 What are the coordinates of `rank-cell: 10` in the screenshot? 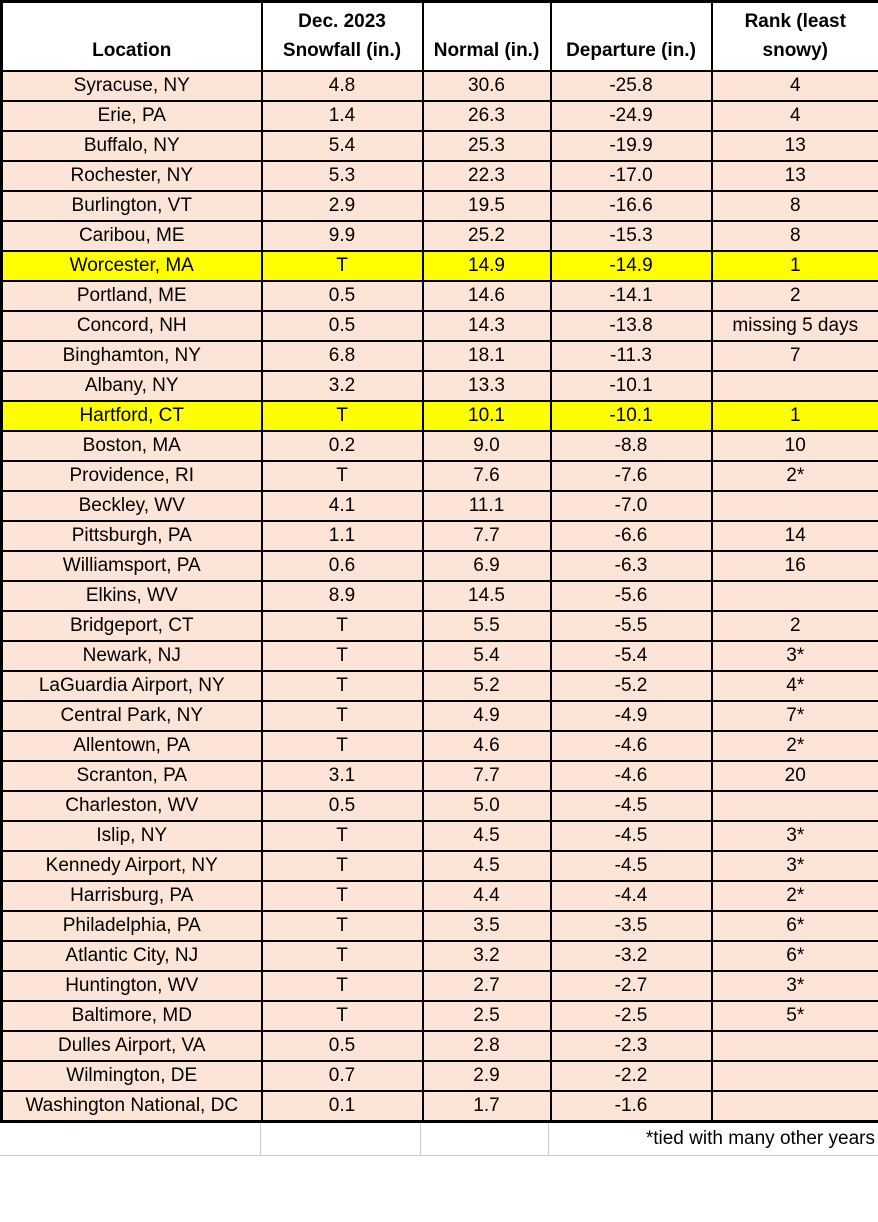 It's located at (794, 446).